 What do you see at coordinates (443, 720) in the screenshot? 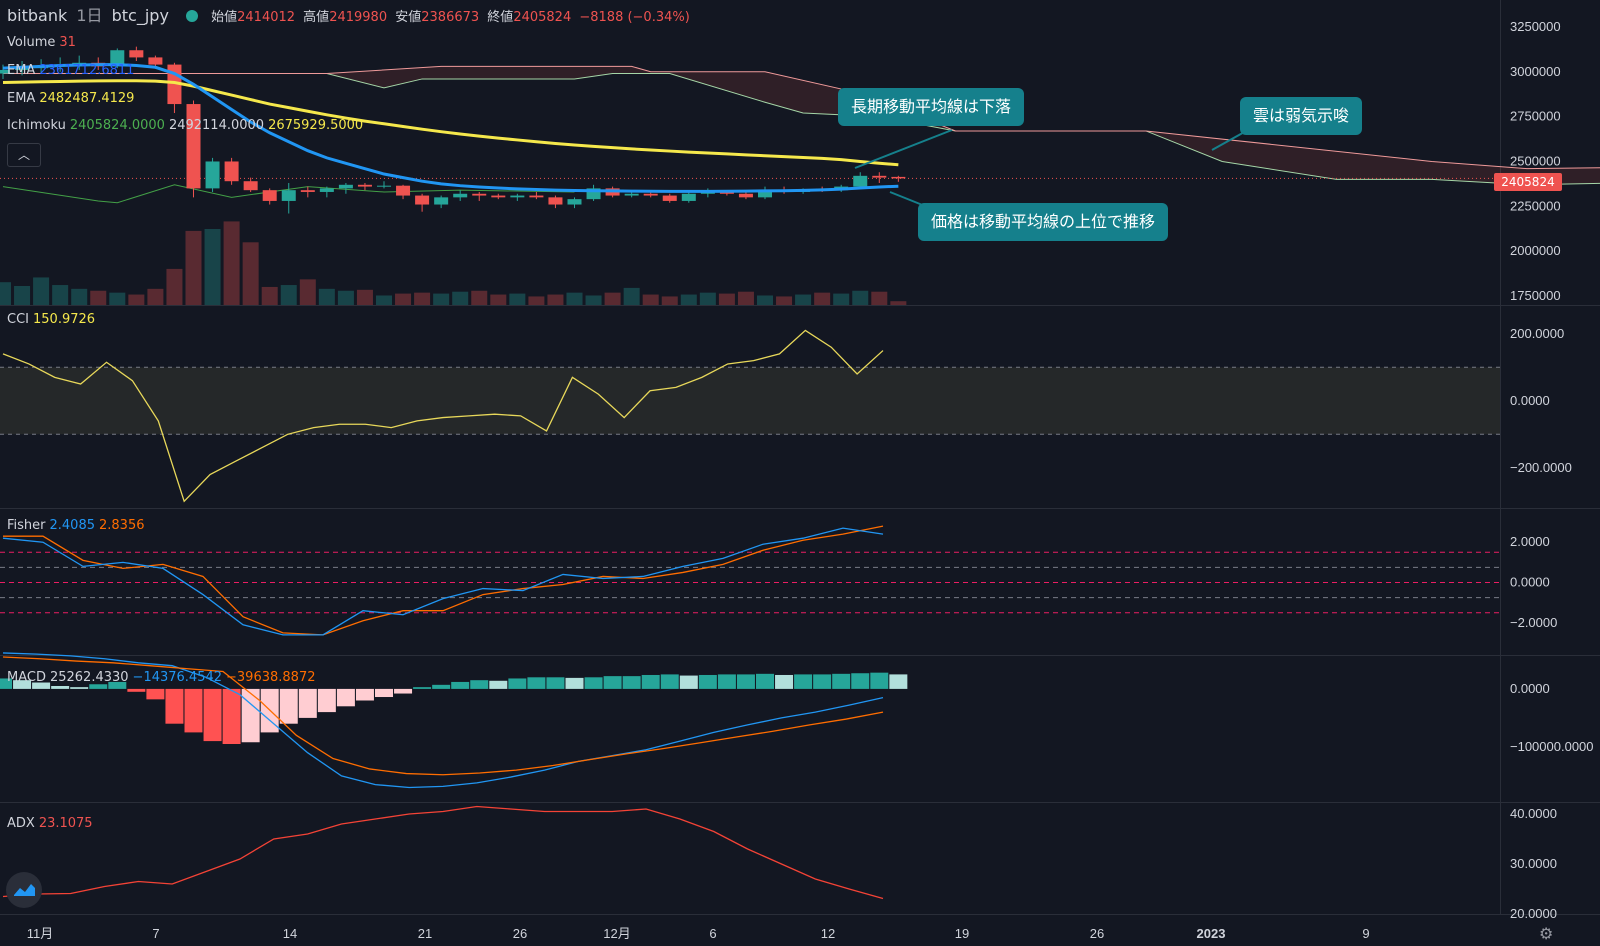
I see `macd-line` at bounding box center [443, 720].